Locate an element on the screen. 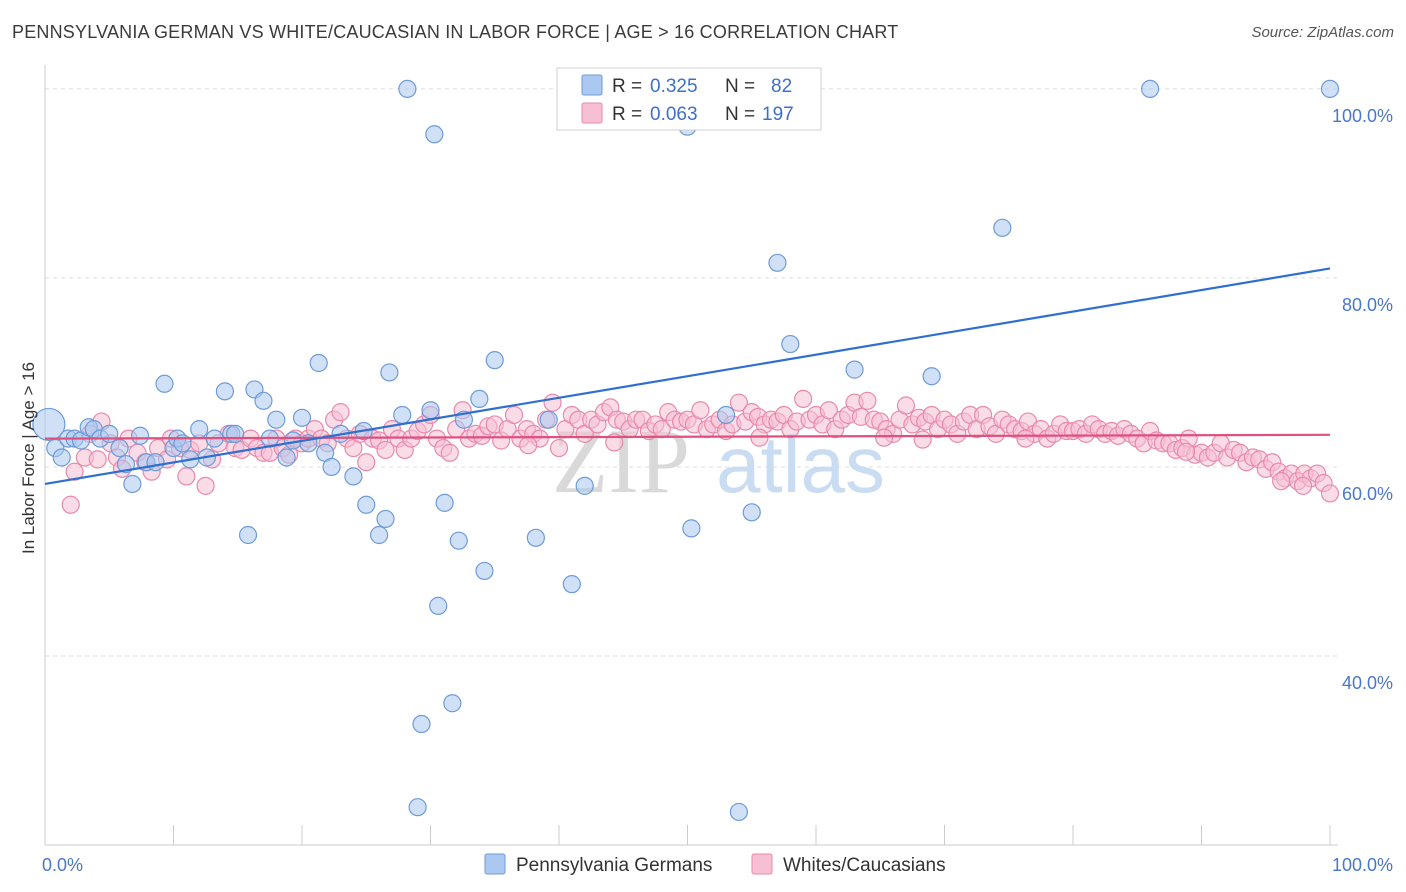 The image size is (1406, 892). legend-n-label-pink: N = is located at coordinates (740, 114).